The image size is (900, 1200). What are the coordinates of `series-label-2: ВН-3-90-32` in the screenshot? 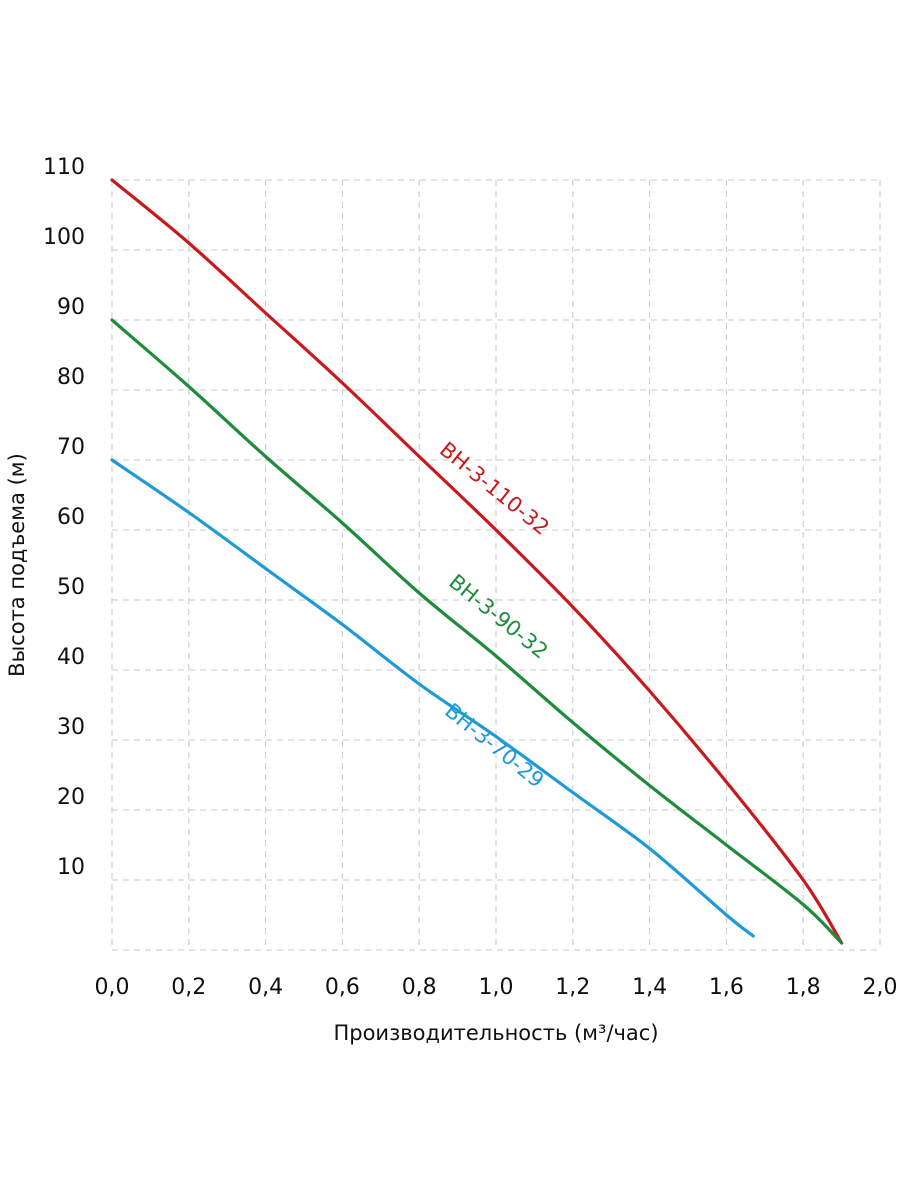 It's located at (498, 617).